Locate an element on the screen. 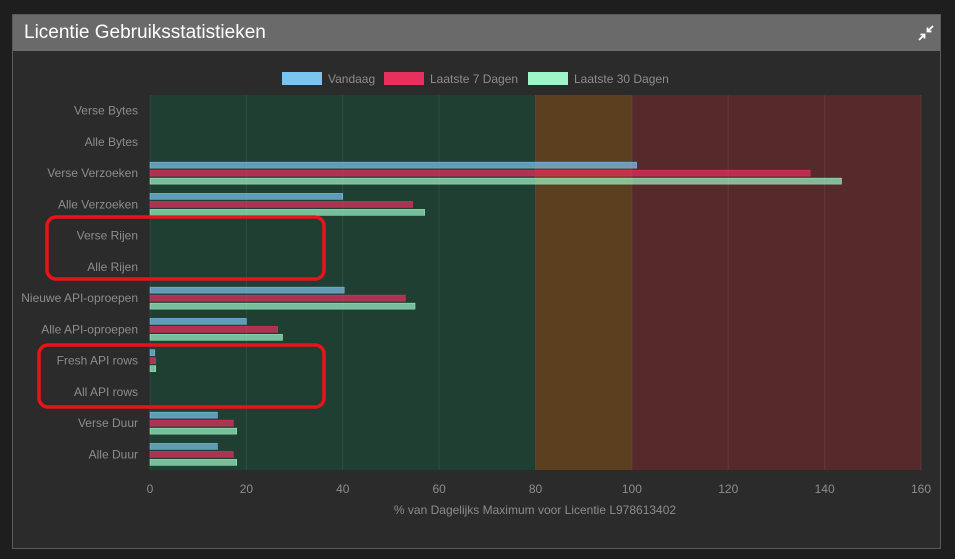 This screenshot has width=955, height=559. highlight-boxes is located at coordinates (181, 312).